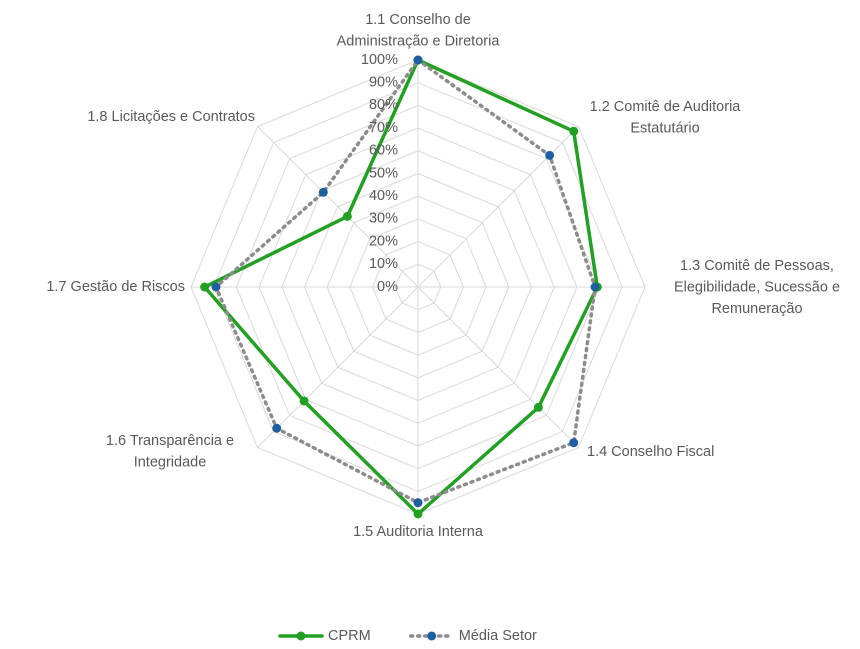  Describe the element at coordinates (666, 118) in the screenshot. I see `category-label: 1.2 Comitê de Auditoria Estatutário` at that location.